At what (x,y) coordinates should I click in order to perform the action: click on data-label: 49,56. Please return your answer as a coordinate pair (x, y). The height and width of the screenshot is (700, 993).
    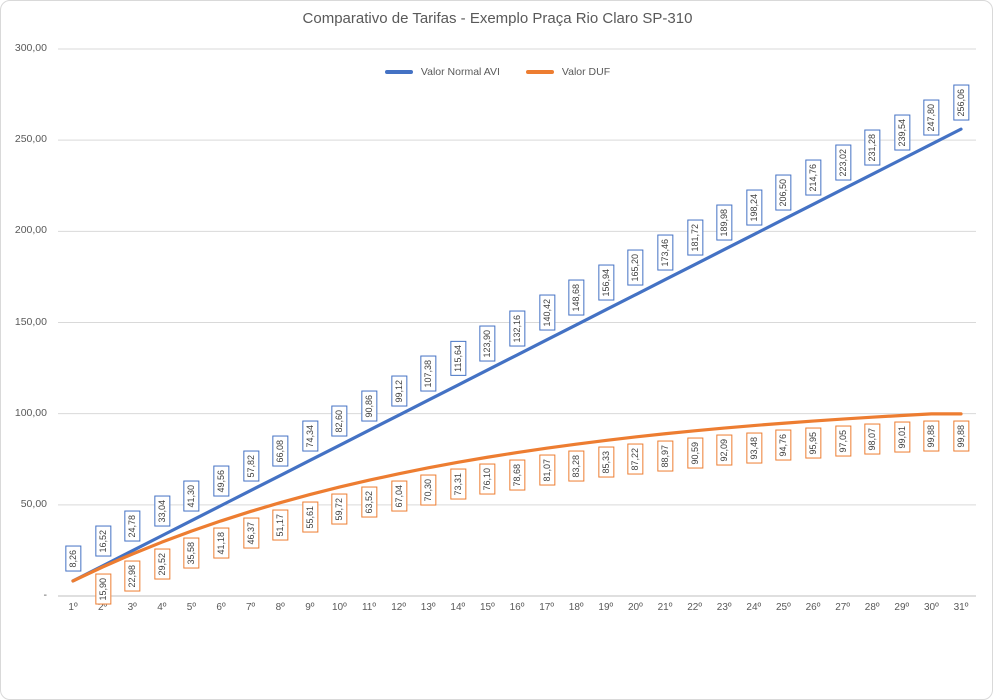
    Looking at the image, I should click on (221, 481).